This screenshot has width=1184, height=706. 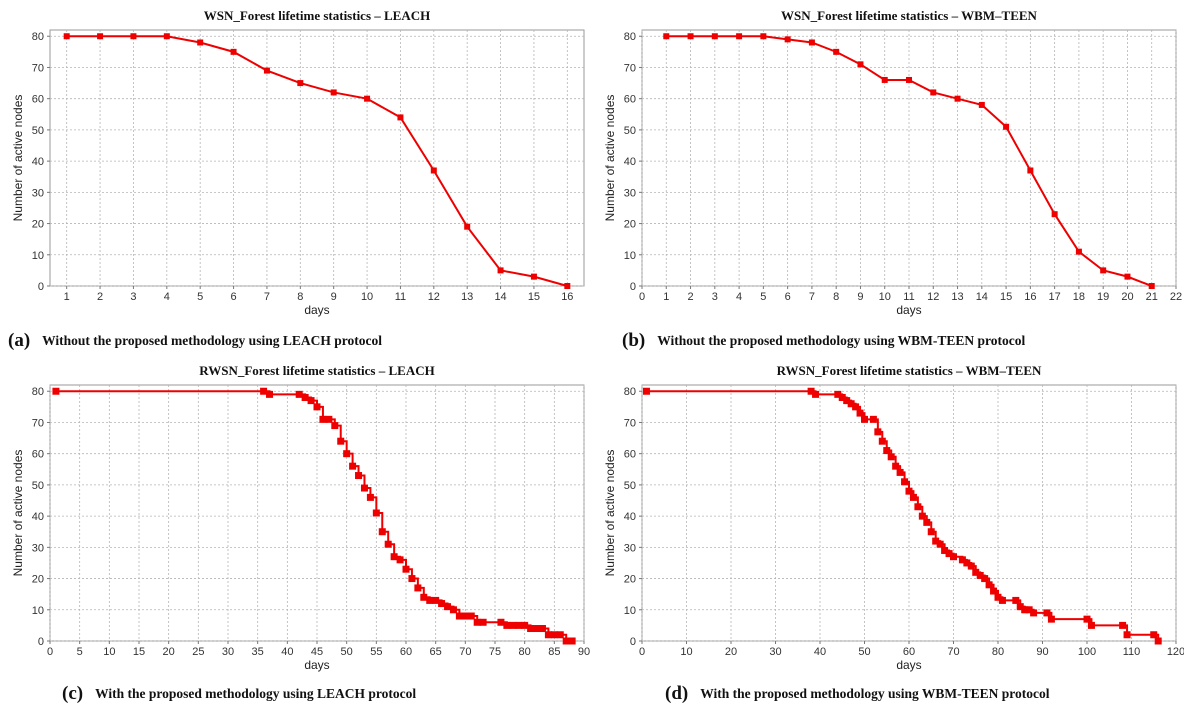 I want to click on y-tick-label: 30, so click(x=38, y=193).